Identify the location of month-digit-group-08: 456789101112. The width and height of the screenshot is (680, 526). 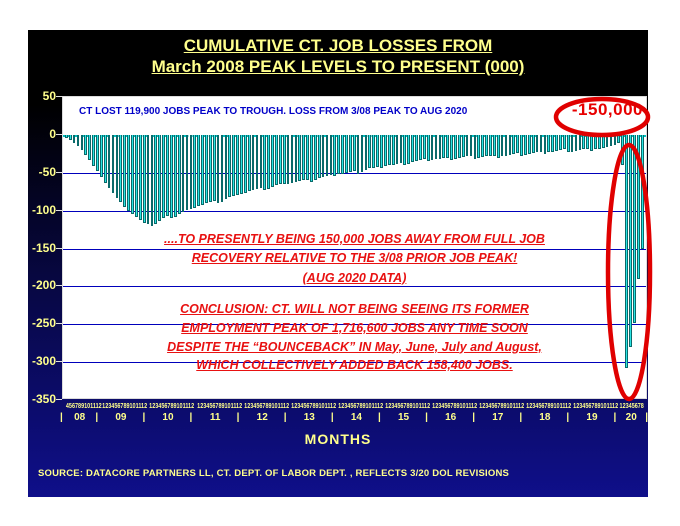
(83, 406).